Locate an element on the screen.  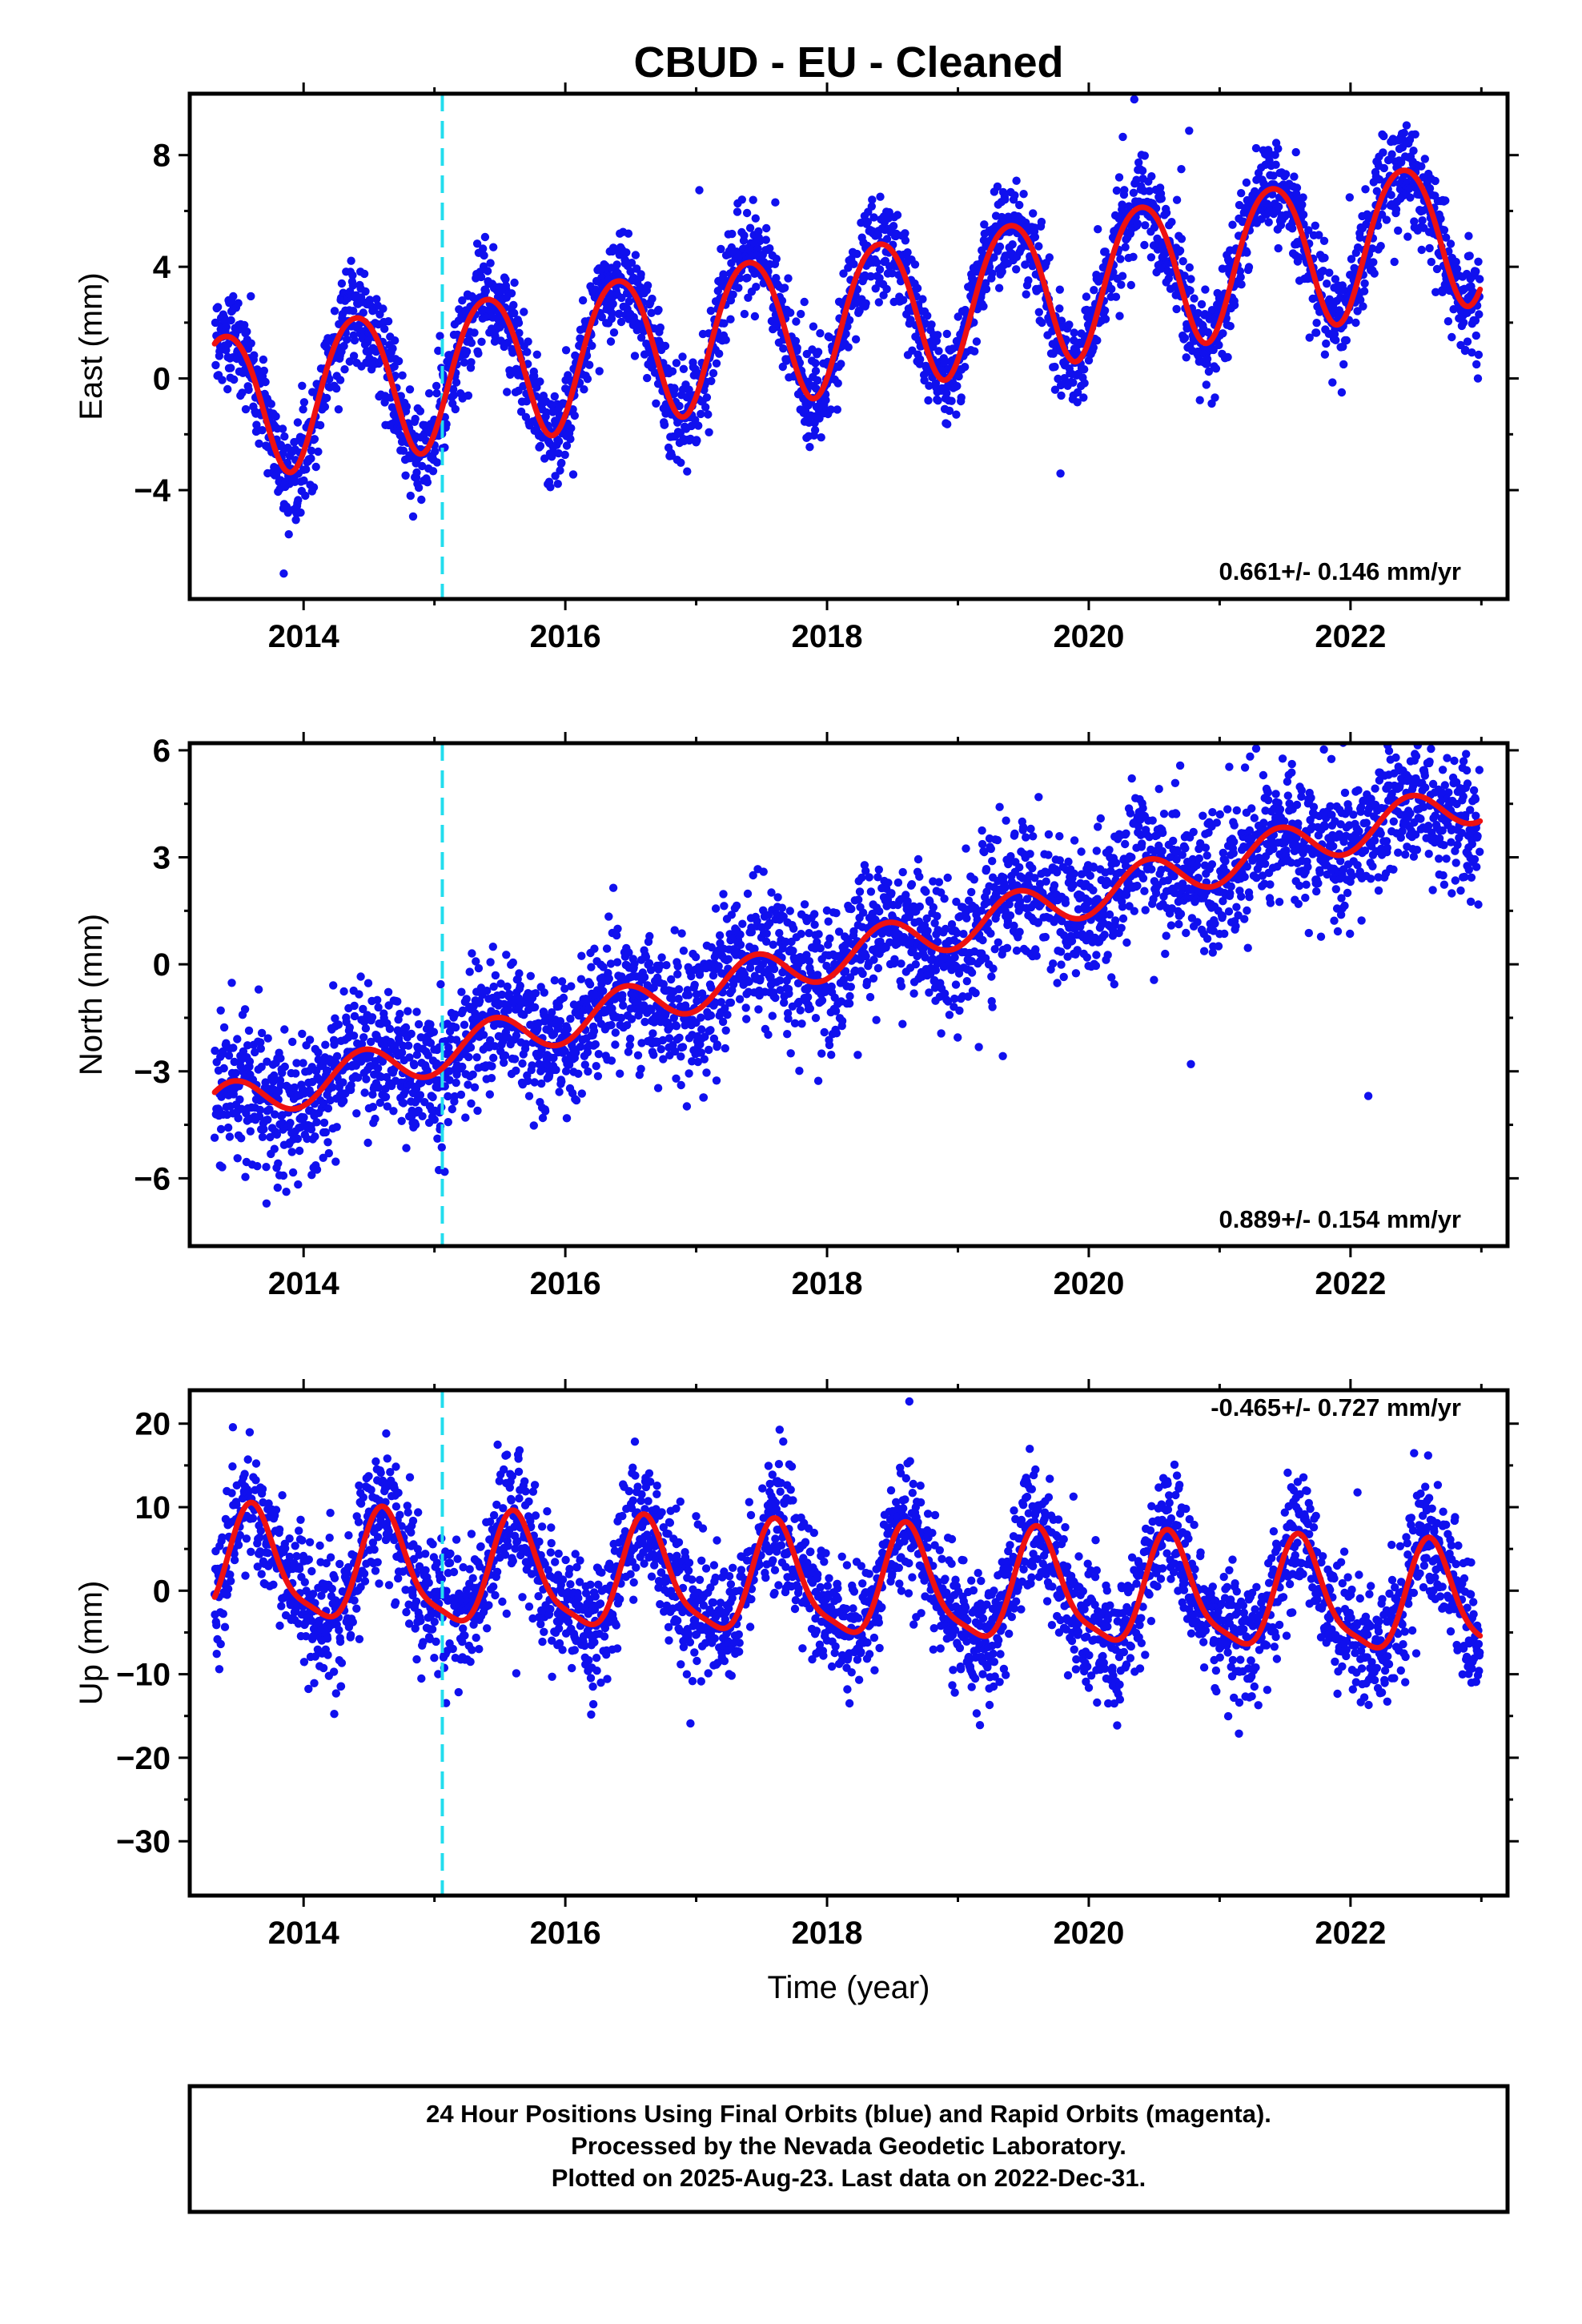
x-tick-label: 2018 is located at coordinates (827, 636).